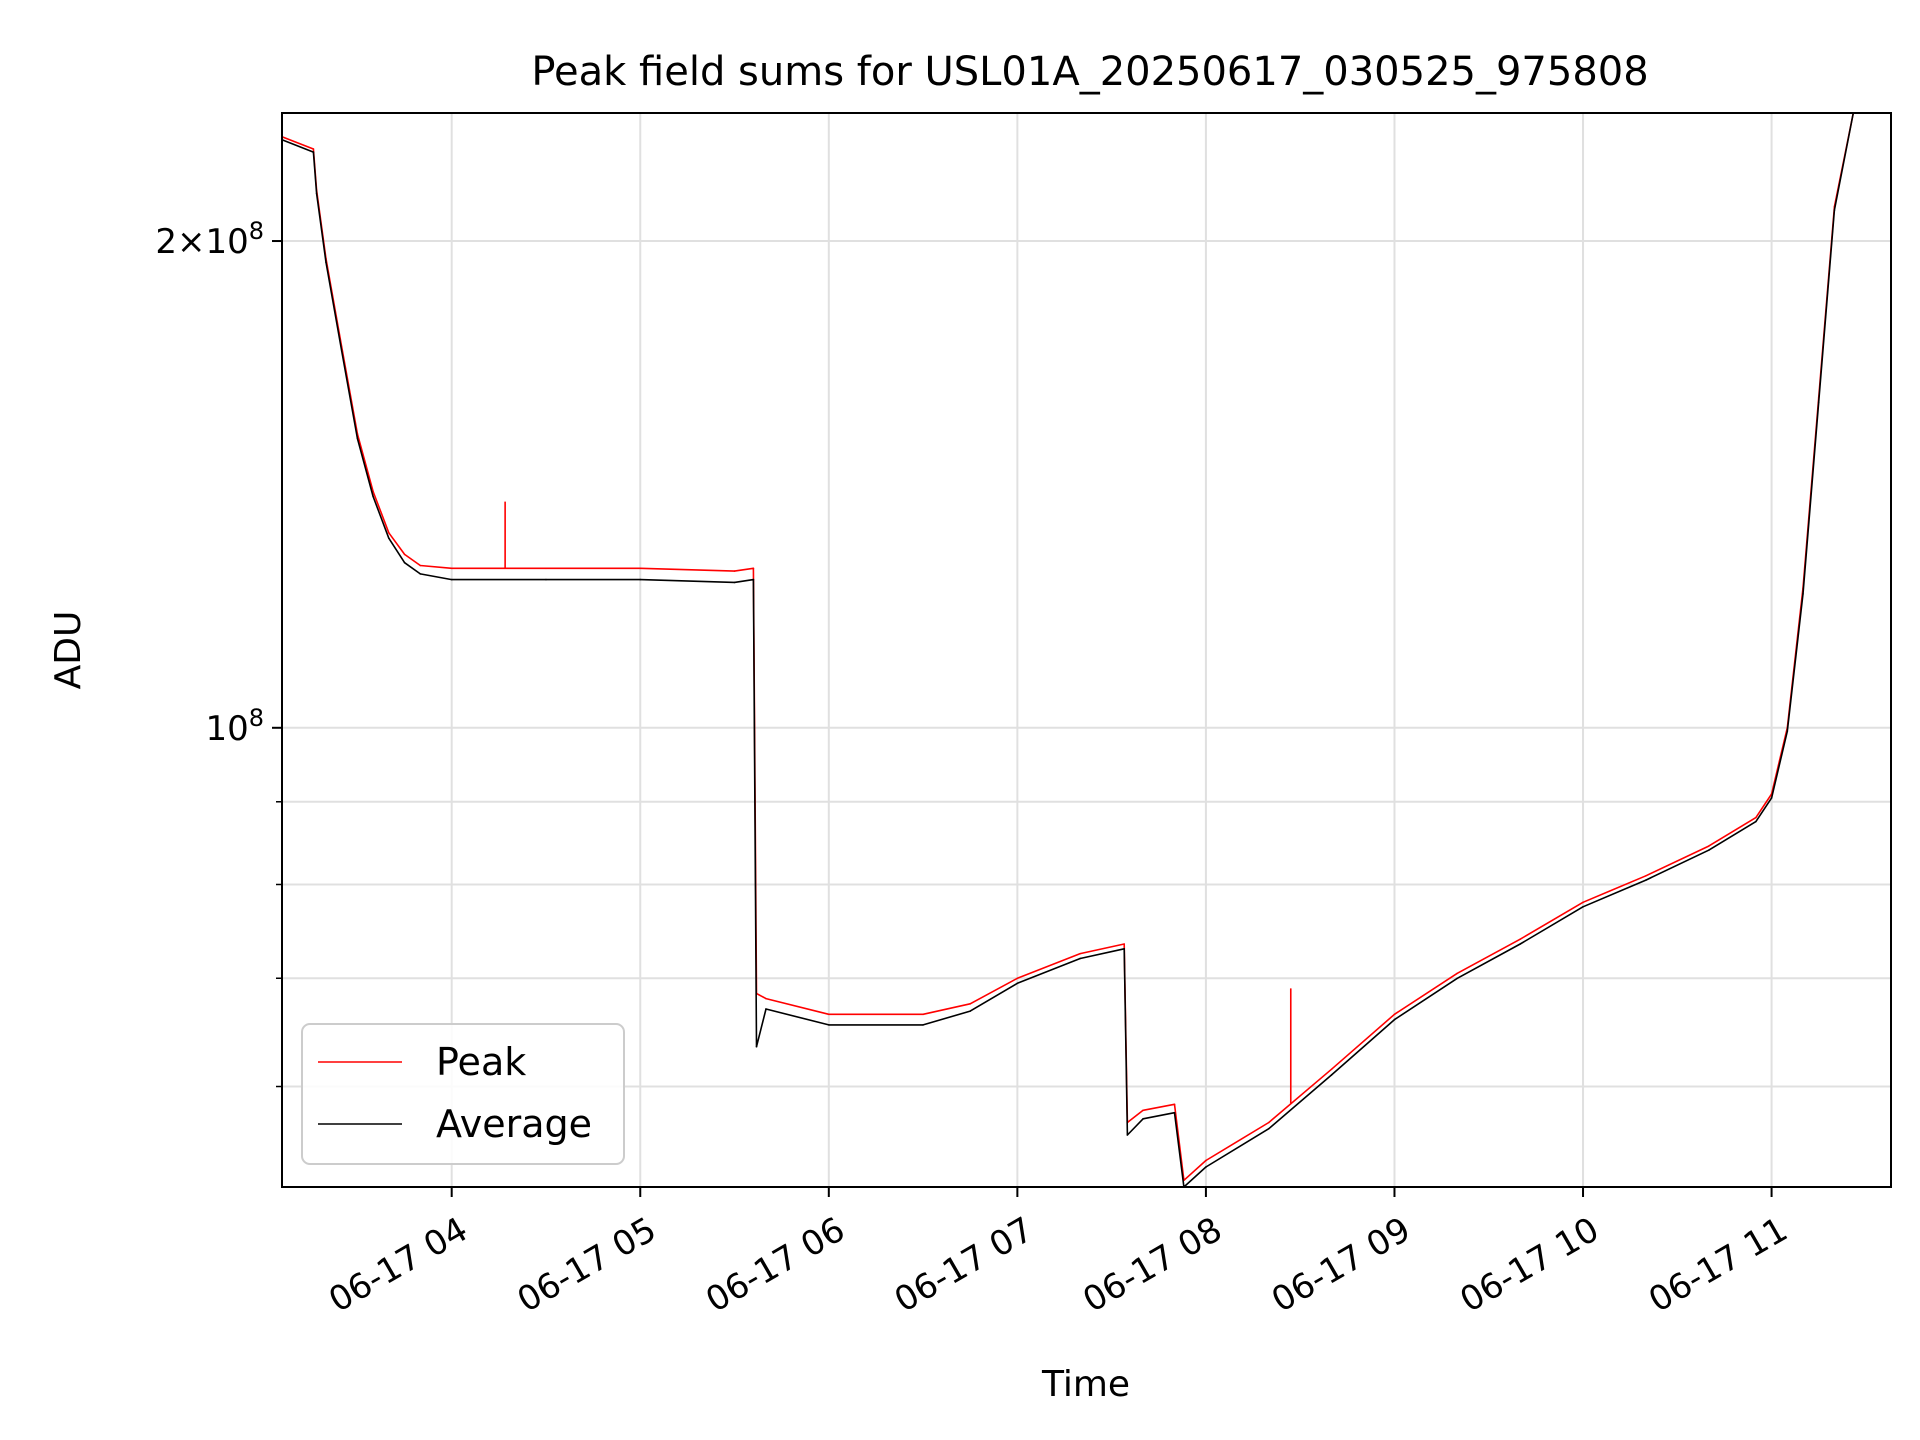  I want to click on y-axis-label: ADU, so click(68, 650).